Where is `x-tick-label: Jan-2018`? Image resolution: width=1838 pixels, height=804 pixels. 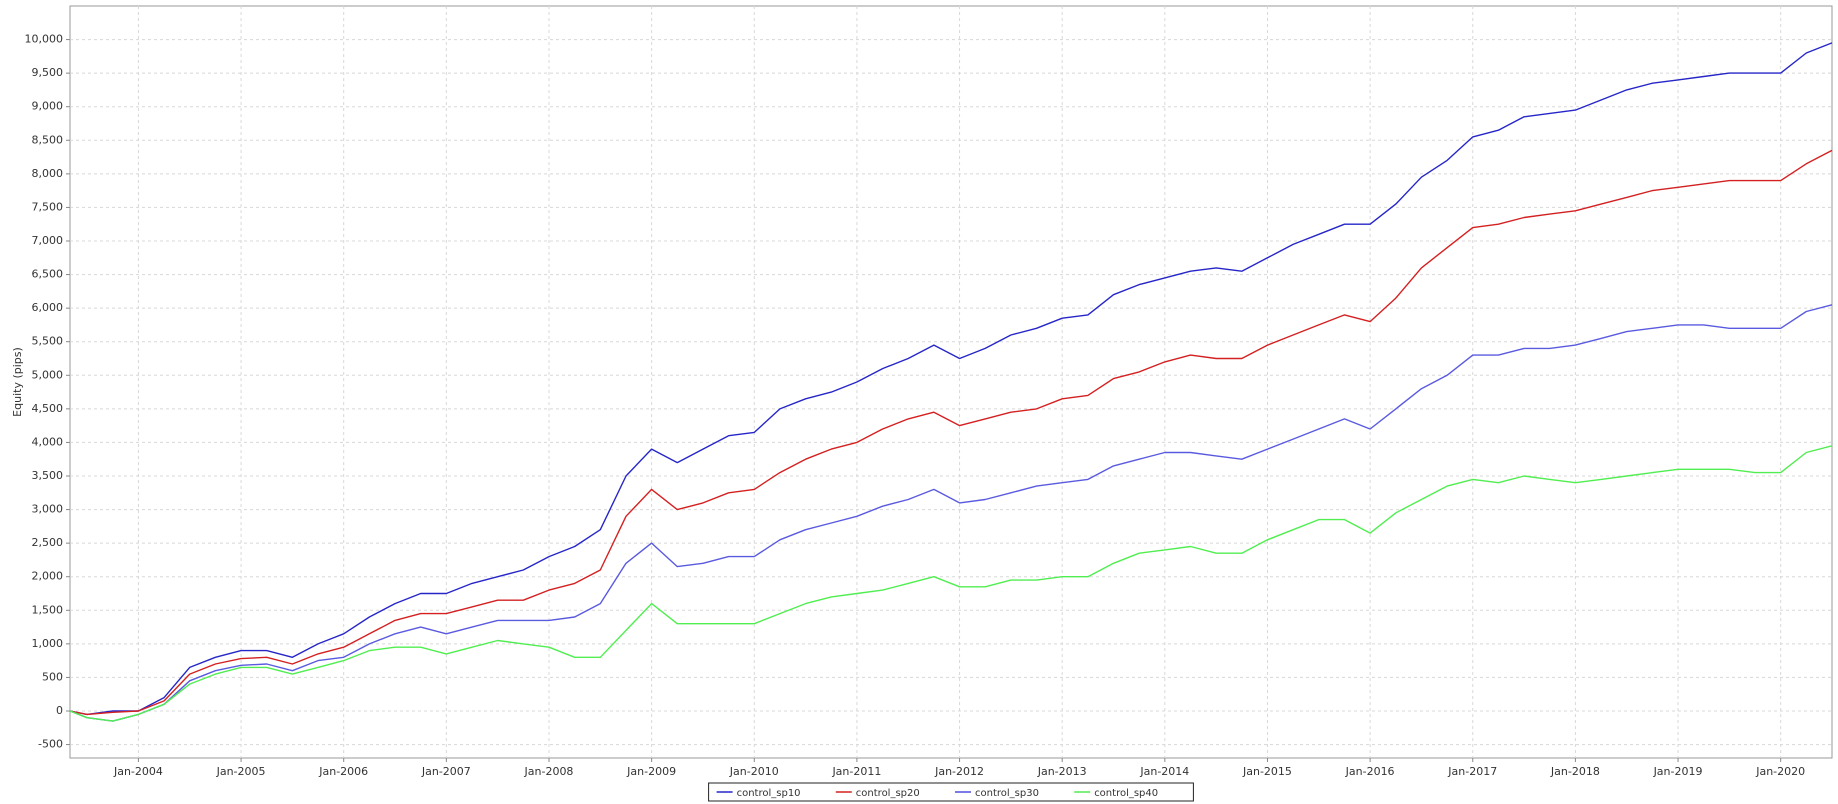
x-tick-label: Jan-2018 is located at coordinates (1575, 771).